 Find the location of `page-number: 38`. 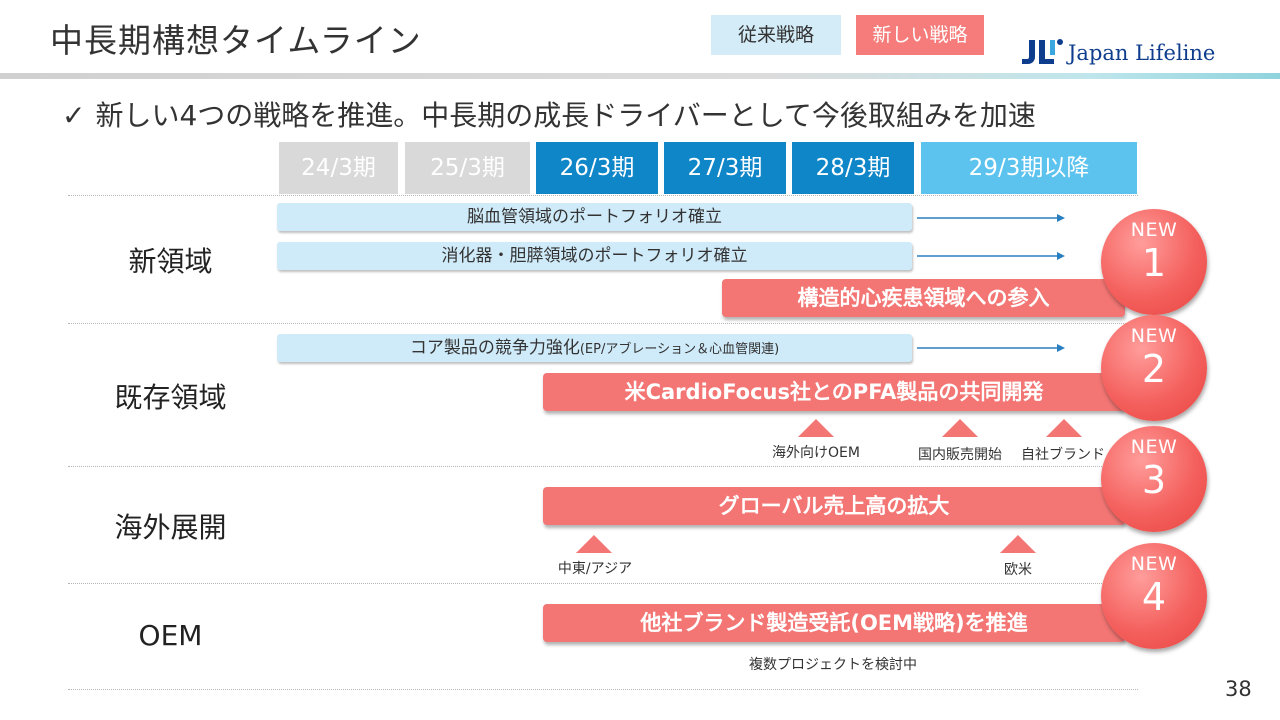

page-number: 38 is located at coordinates (1238, 689).